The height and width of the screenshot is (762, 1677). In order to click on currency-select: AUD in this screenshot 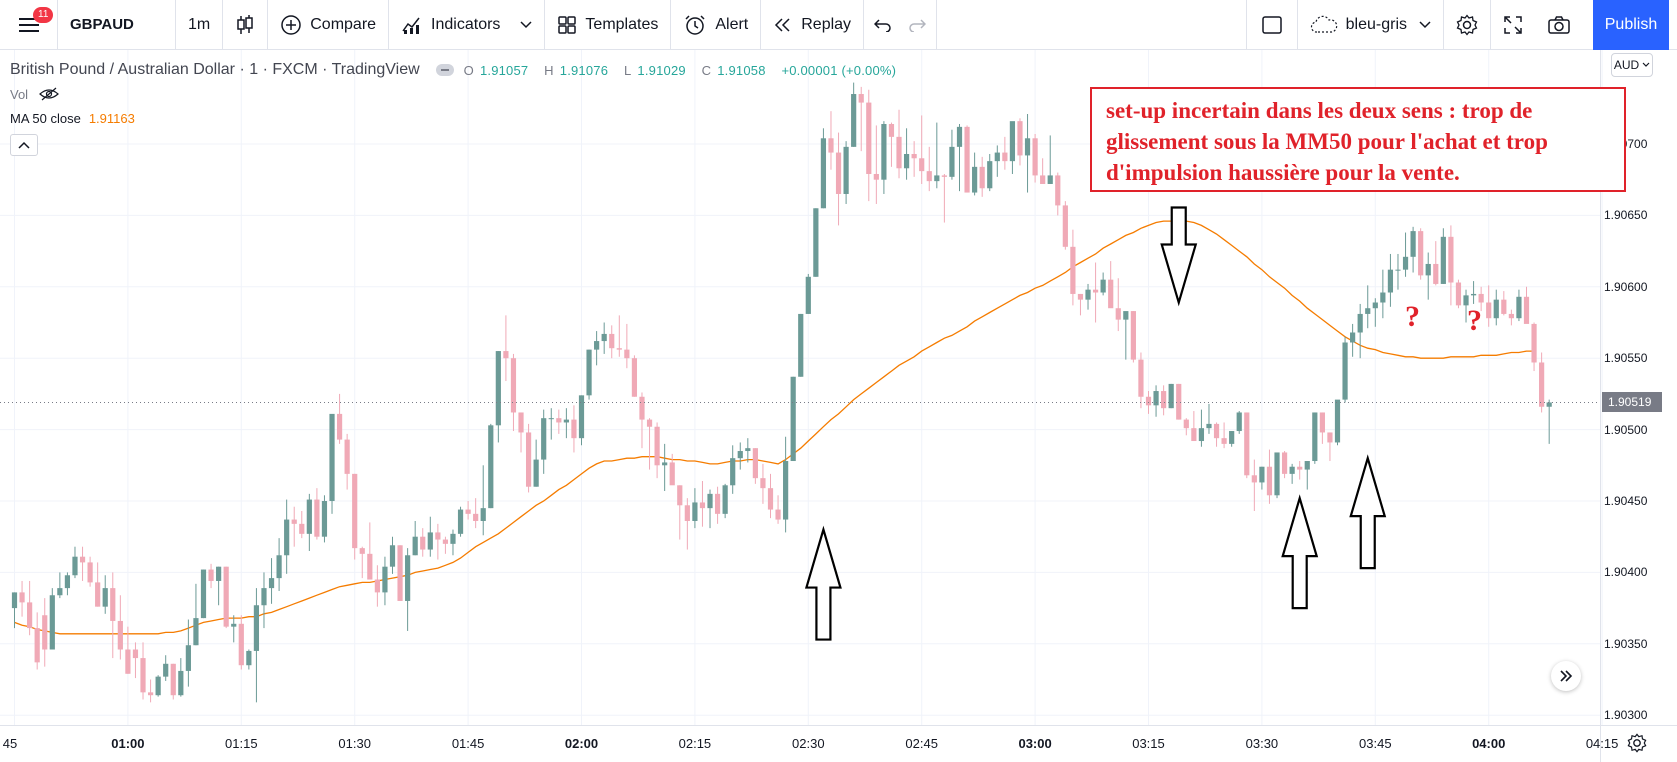, I will do `click(1632, 65)`.